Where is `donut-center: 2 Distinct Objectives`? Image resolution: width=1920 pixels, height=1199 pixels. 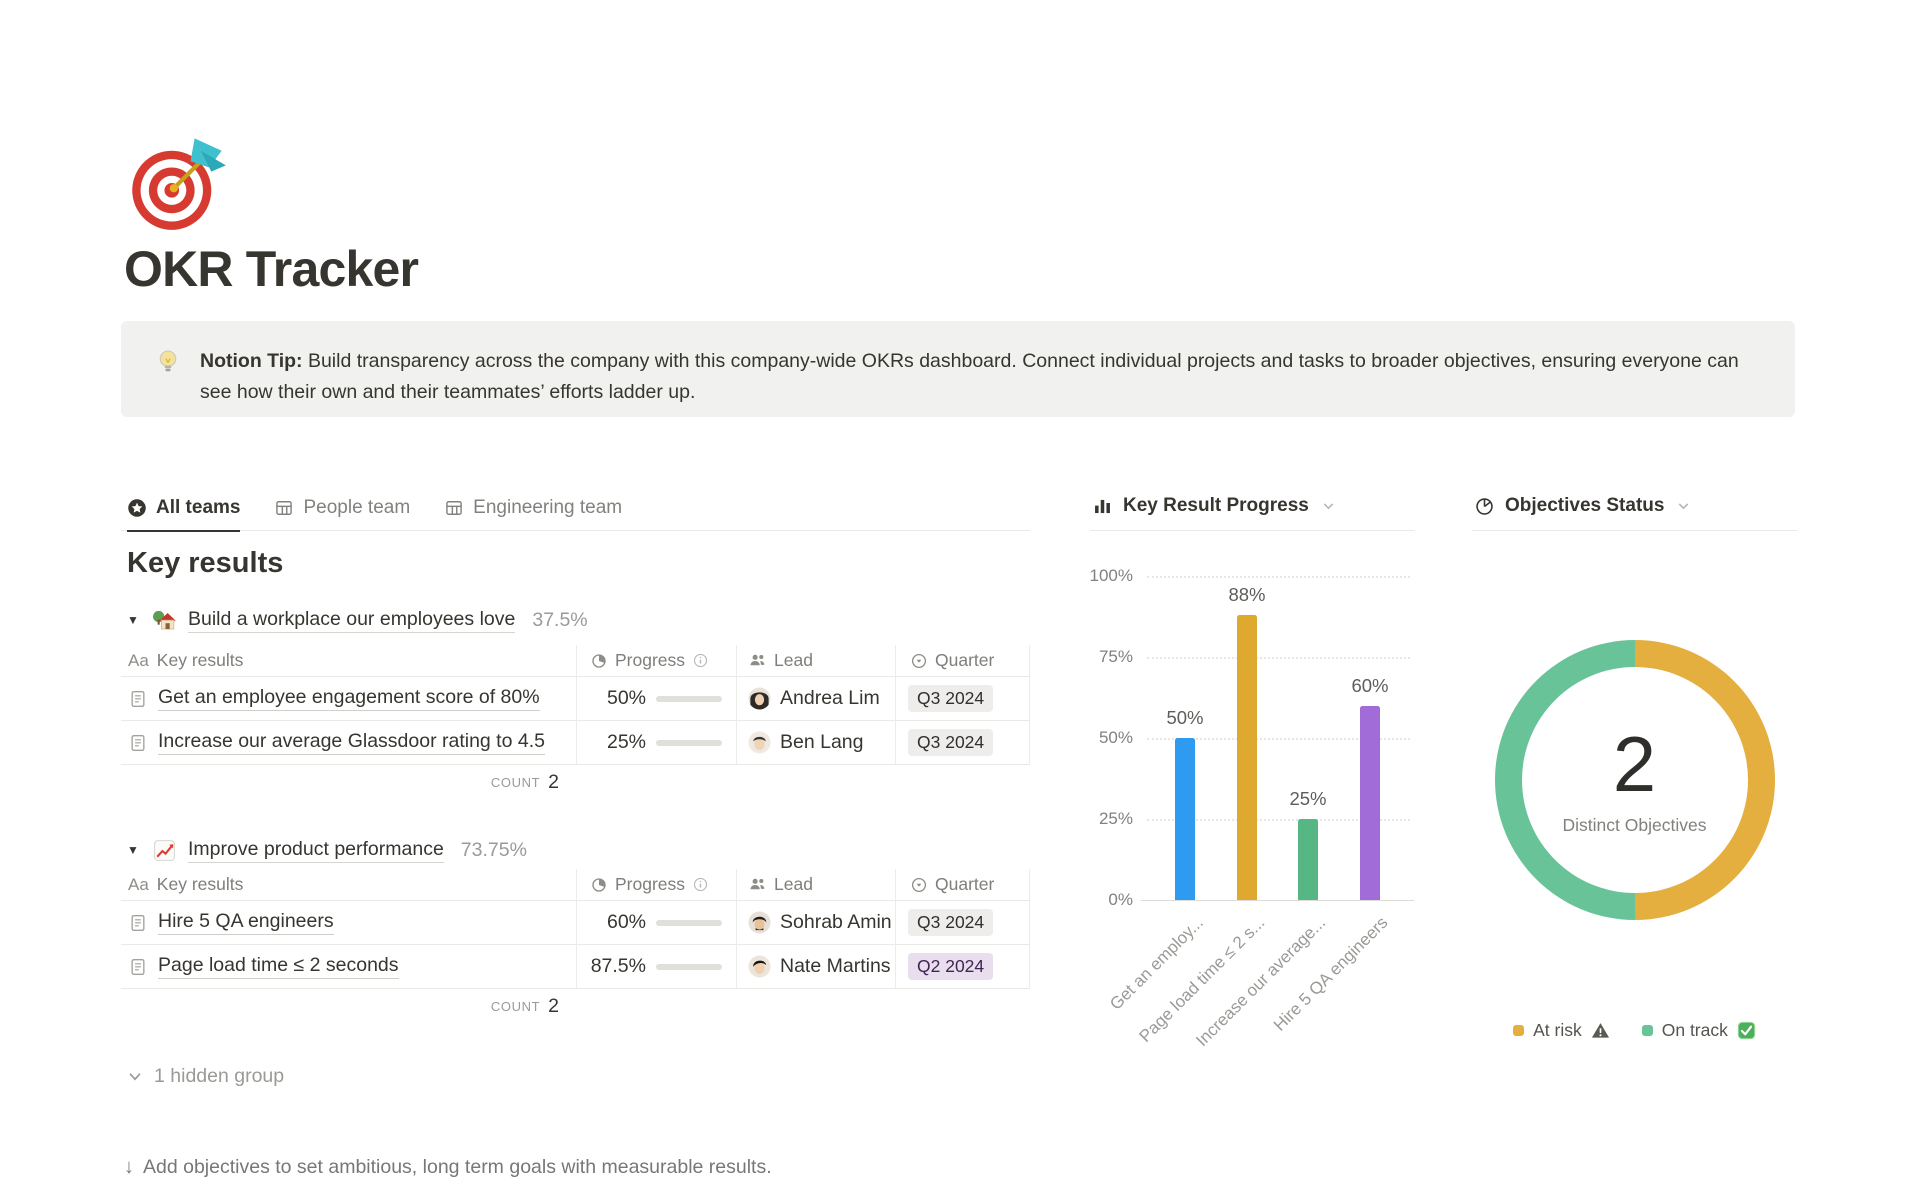 donut-center: 2 Distinct Objectives is located at coordinates (1635, 780).